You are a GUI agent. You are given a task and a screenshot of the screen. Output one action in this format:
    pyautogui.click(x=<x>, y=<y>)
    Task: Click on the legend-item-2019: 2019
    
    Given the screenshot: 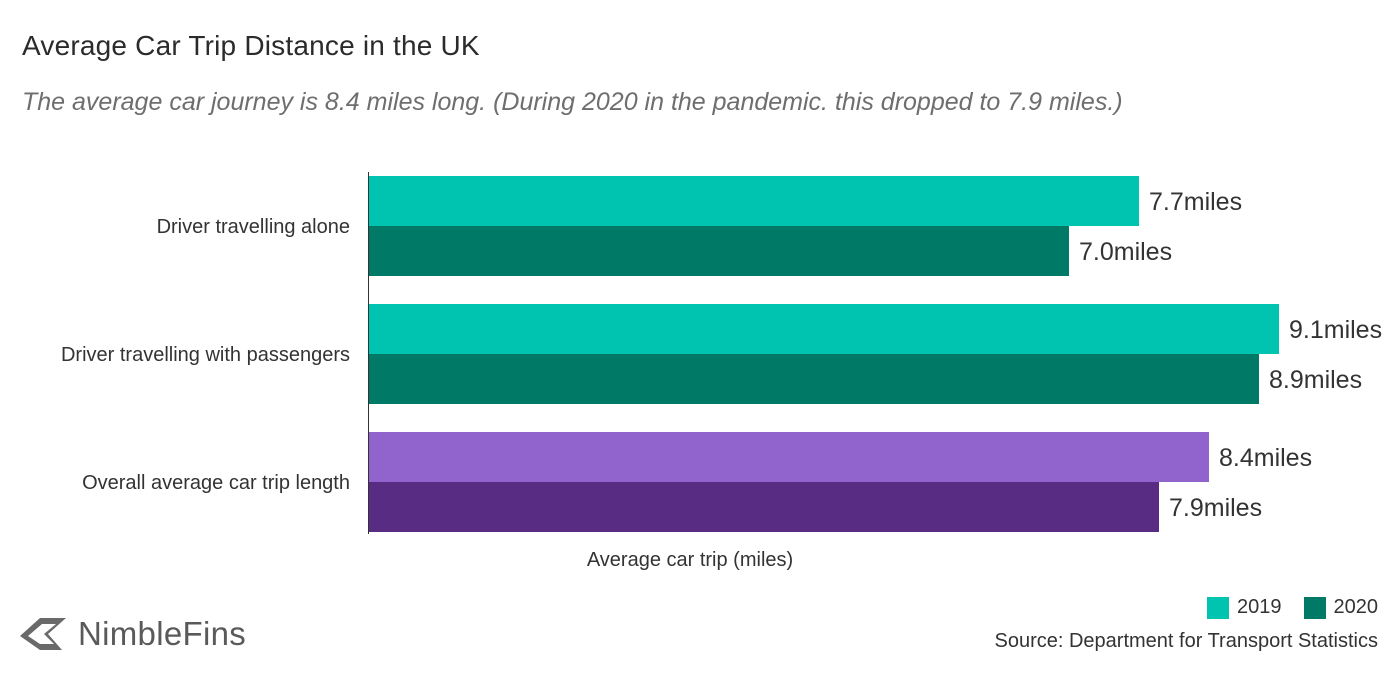 What is the action you would take?
    pyautogui.click(x=1244, y=607)
    